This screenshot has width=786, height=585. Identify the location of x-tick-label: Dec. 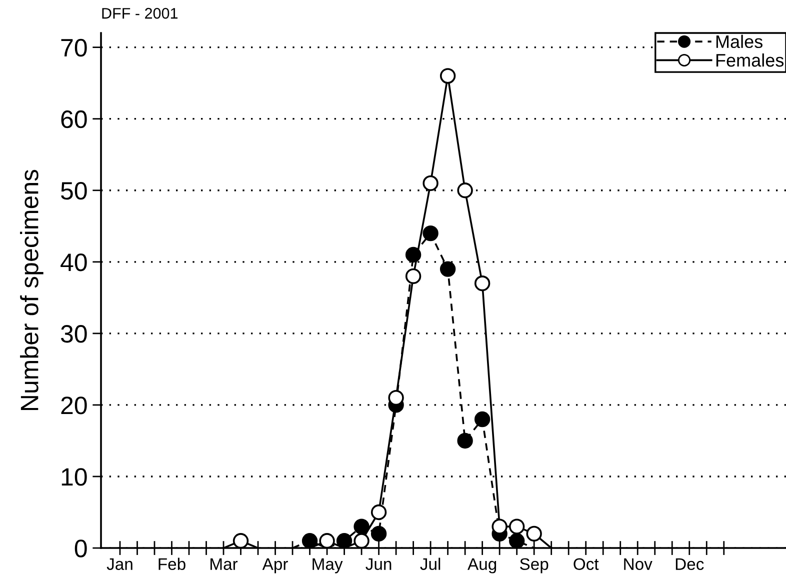
(690, 564).